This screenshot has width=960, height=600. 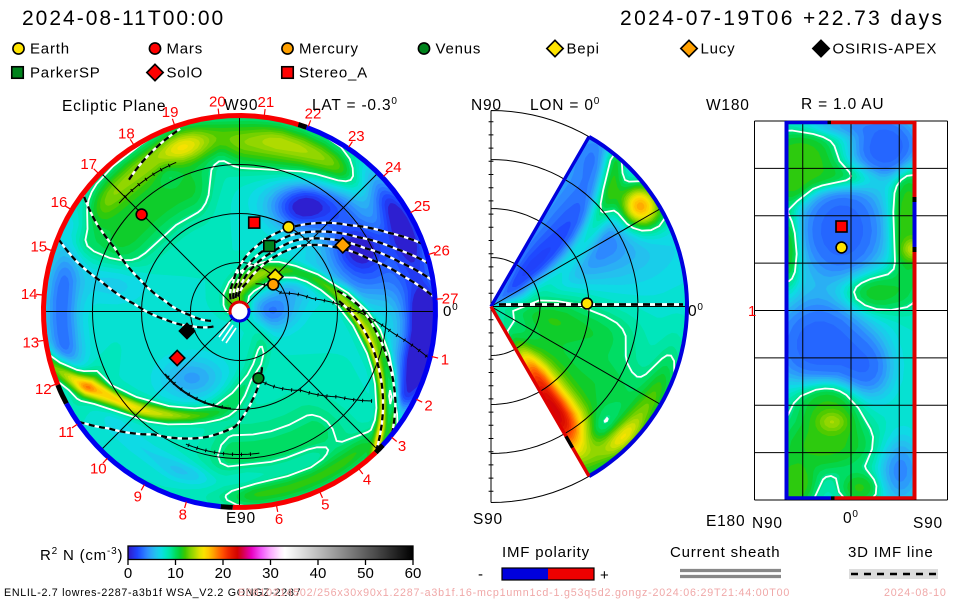 I want to click on svg-text: Bepi, so click(x=583, y=49).